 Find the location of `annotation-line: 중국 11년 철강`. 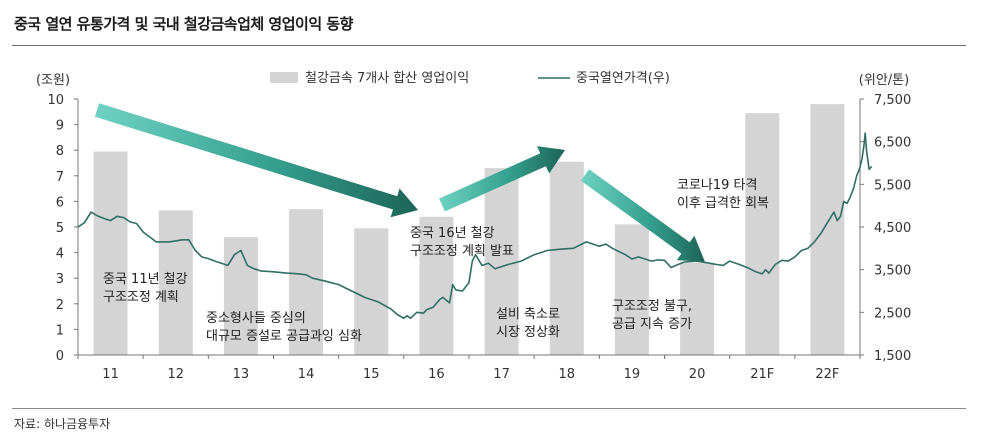

annotation-line: 중국 11년 철강 is located at coordinates (145, 279).